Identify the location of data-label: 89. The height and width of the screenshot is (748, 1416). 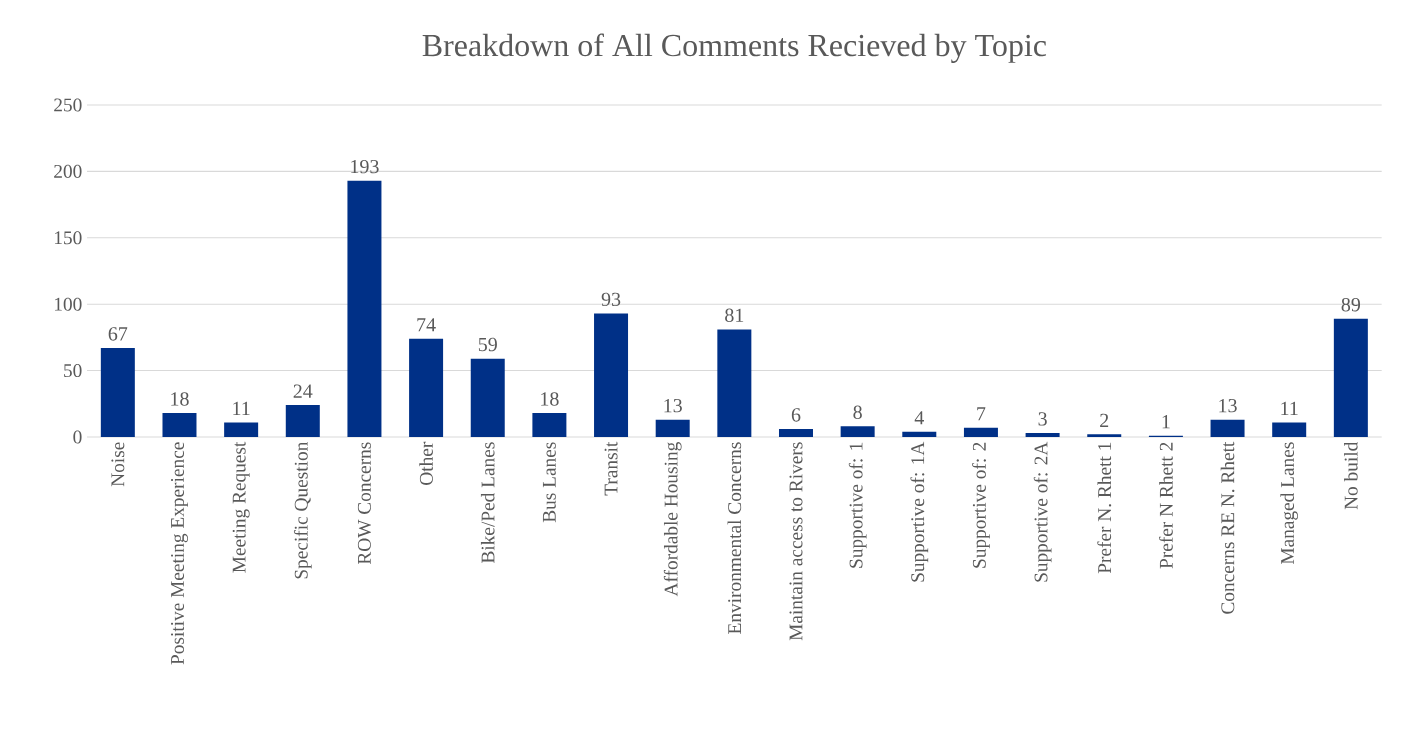
(1351, 304).